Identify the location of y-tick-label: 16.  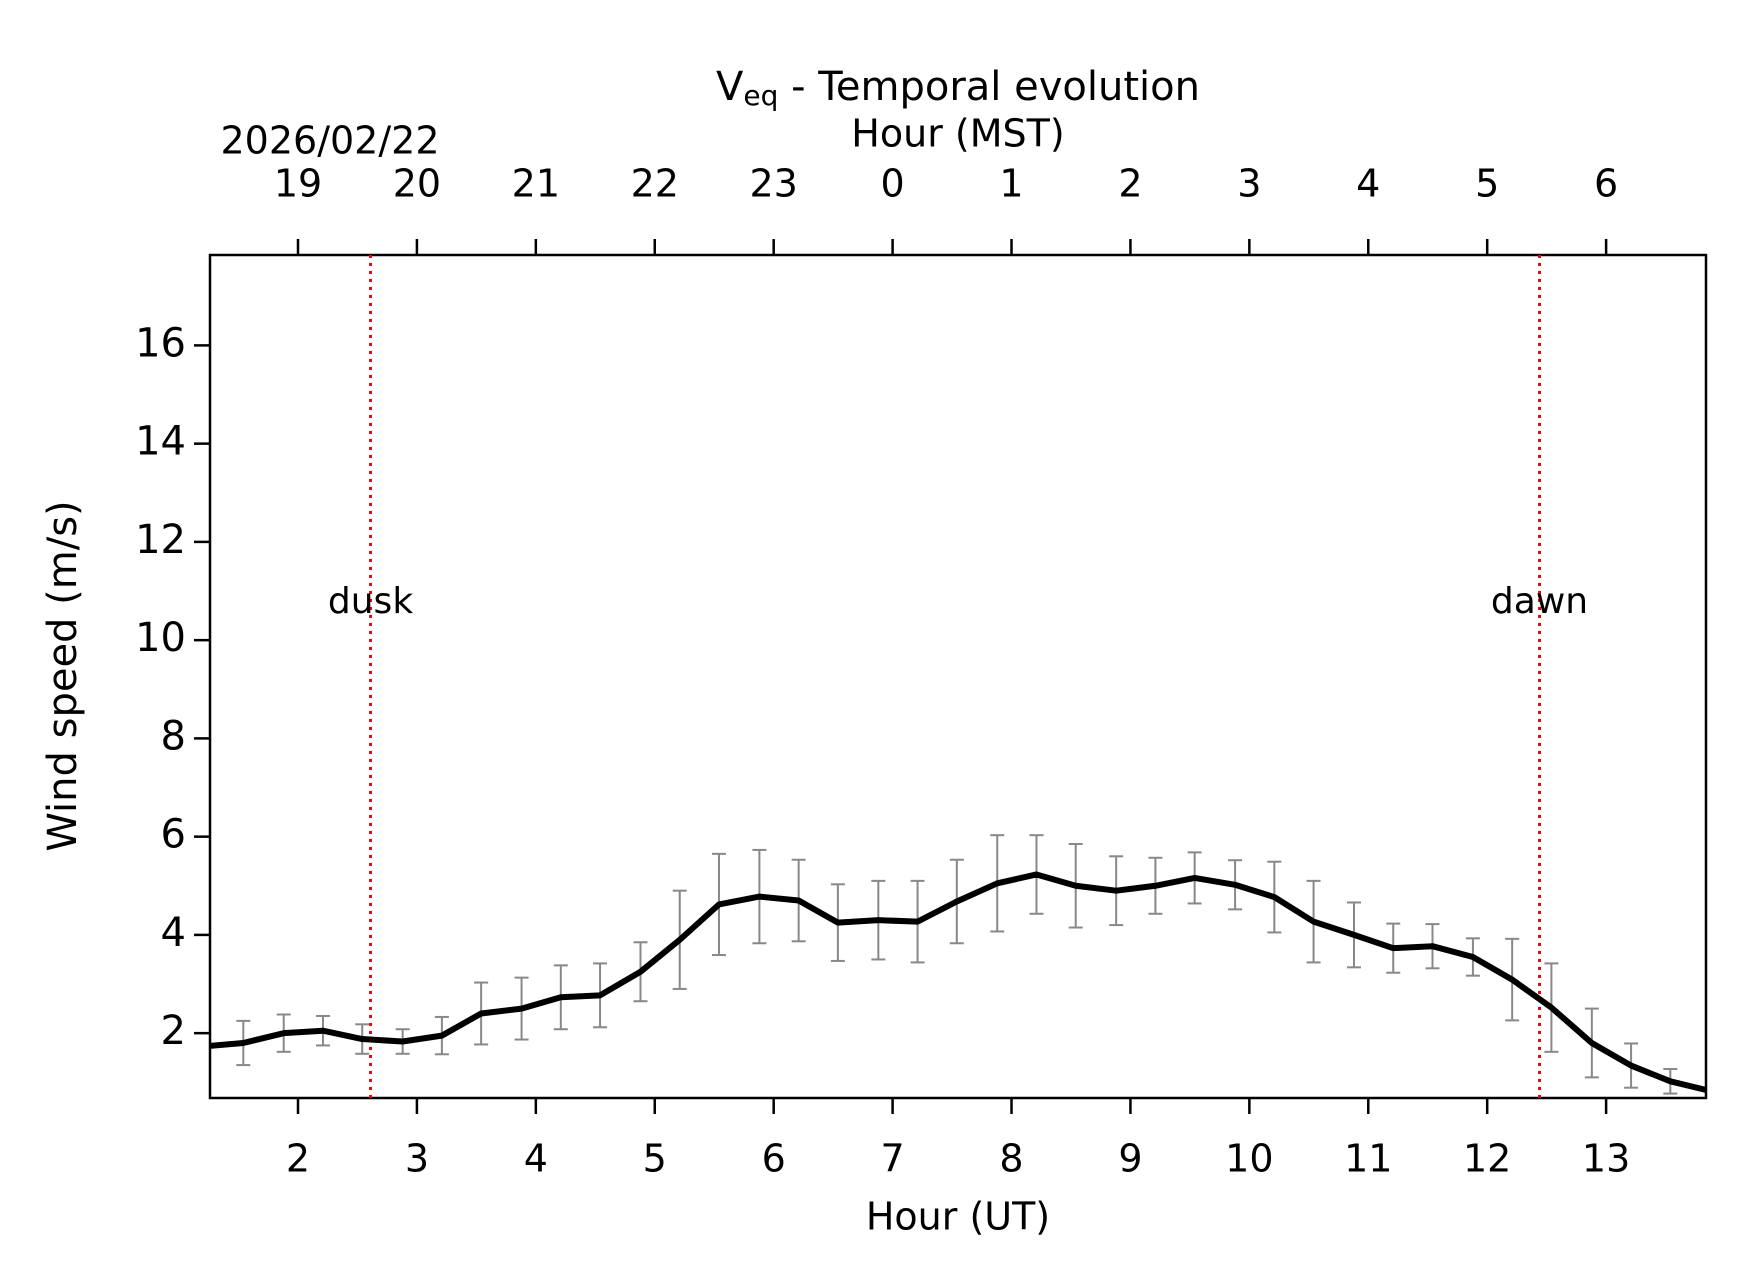
(160, 343).